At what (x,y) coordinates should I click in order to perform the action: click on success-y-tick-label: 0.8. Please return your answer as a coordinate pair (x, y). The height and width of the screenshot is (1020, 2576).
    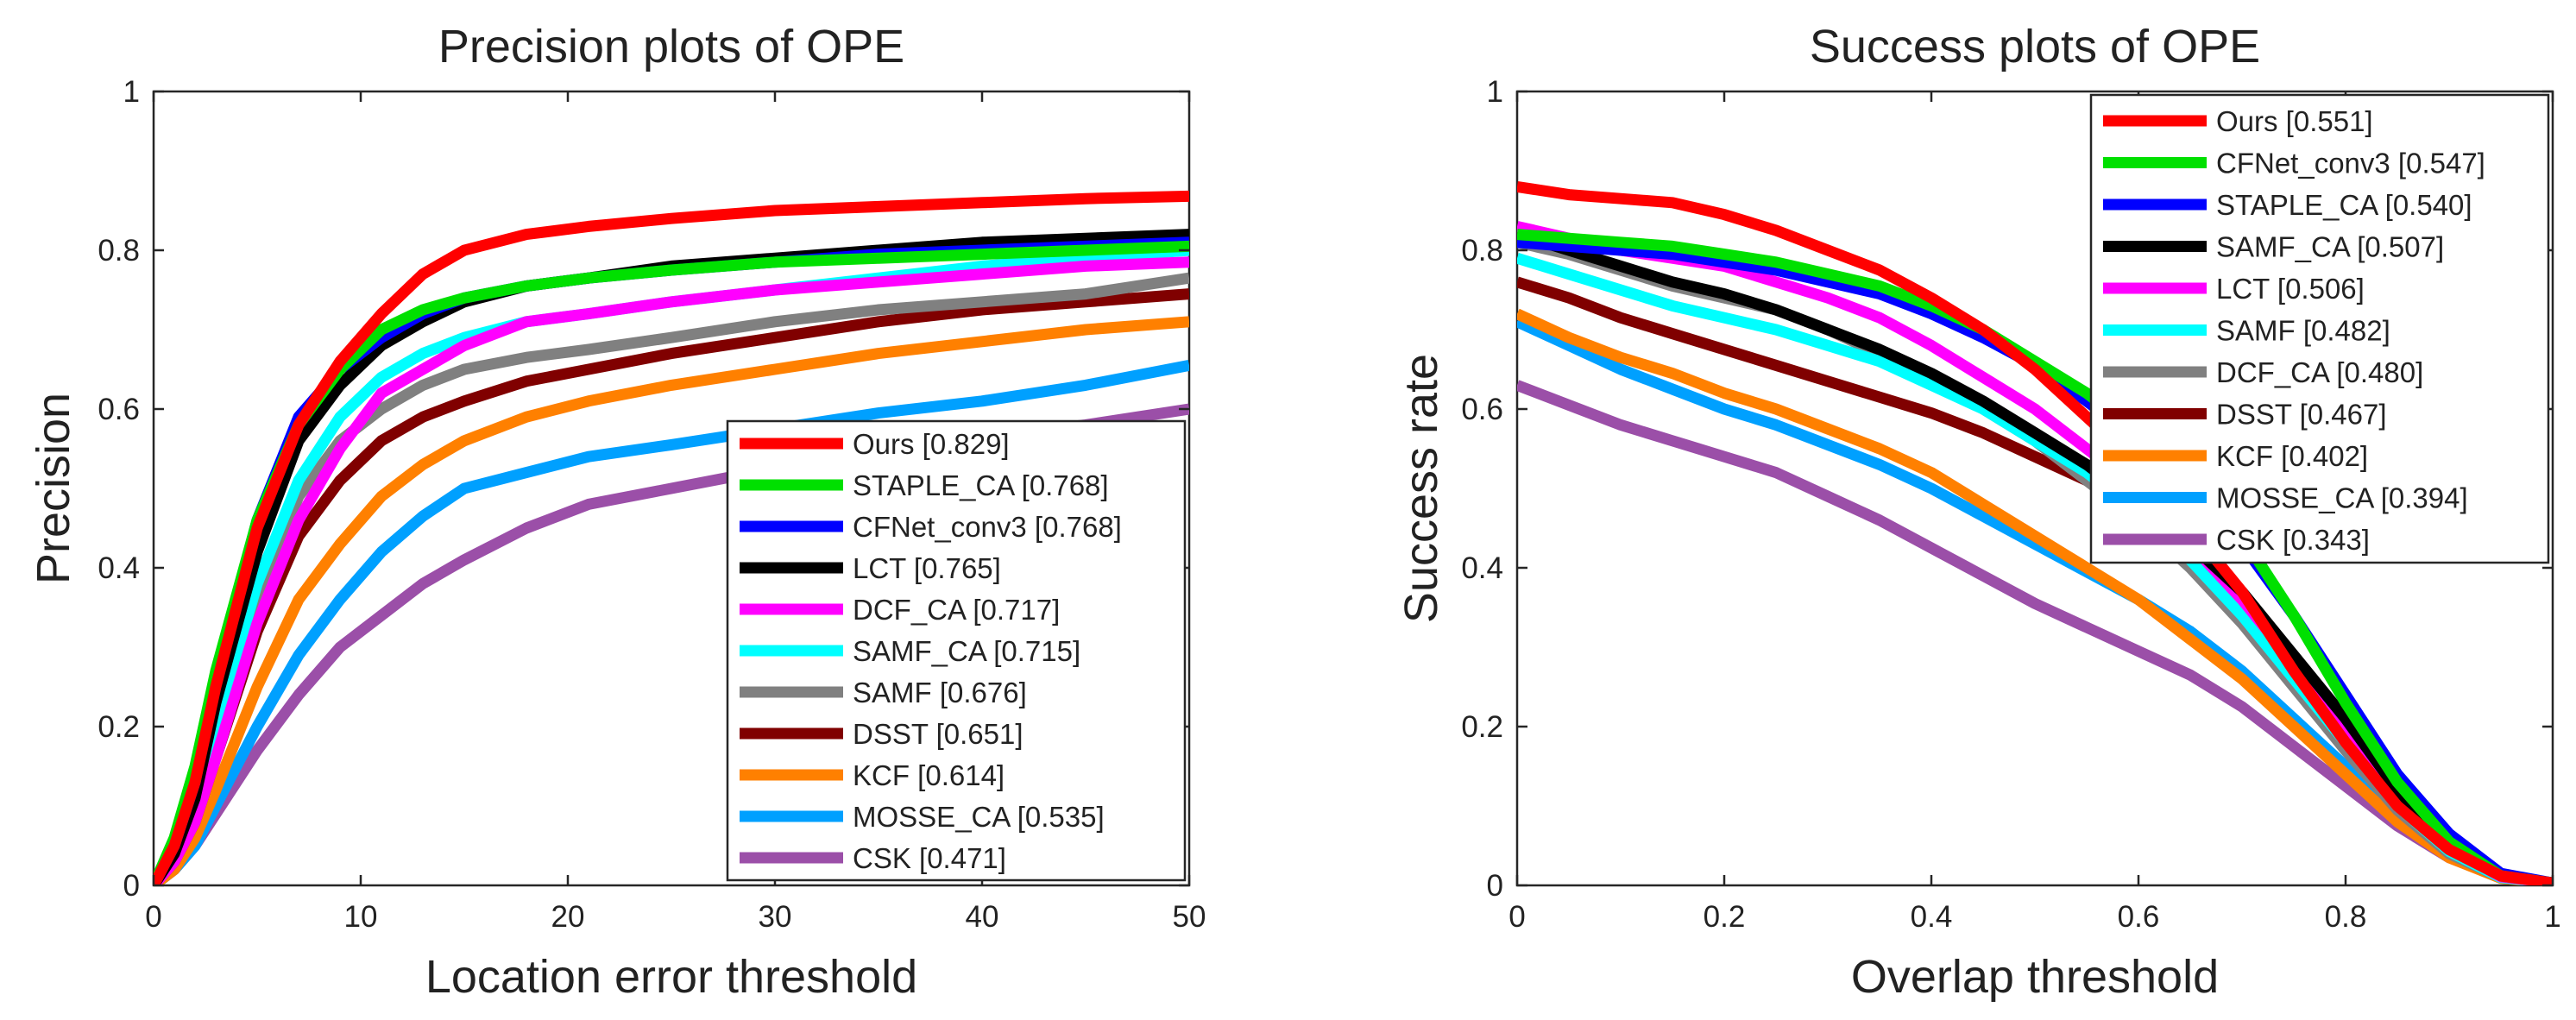
    Looking at the image, I should click on (1482, 251).